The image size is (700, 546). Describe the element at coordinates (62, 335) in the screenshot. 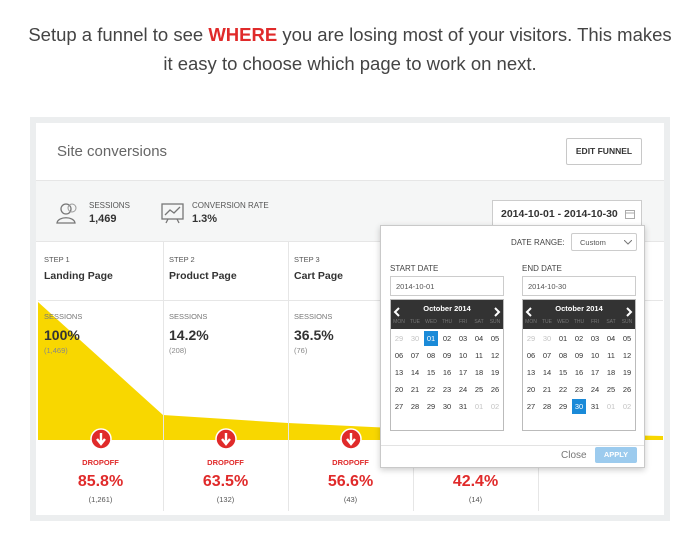

I see `sessions-percent: 100%` at that location.